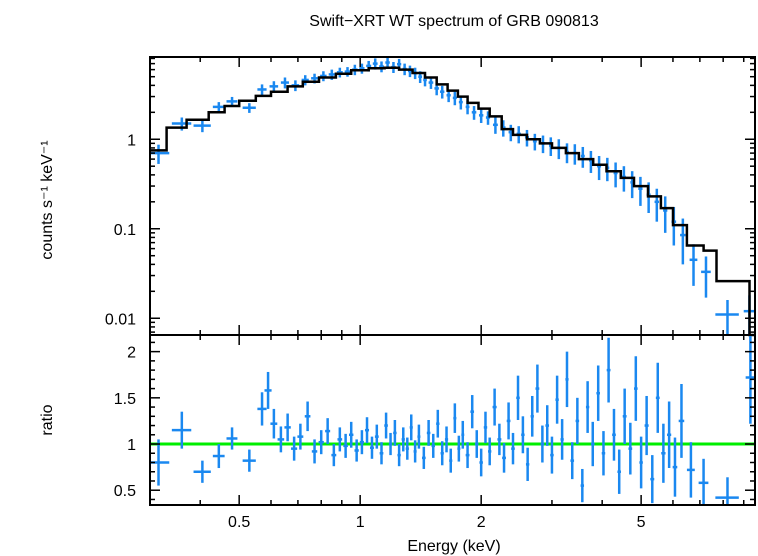 The height and width of the screenshot is (556, 758). What do you see at coordinates (131, 353) in the screenshot?
I see `y-tick-label: 2` at bounding box center [131, 353].